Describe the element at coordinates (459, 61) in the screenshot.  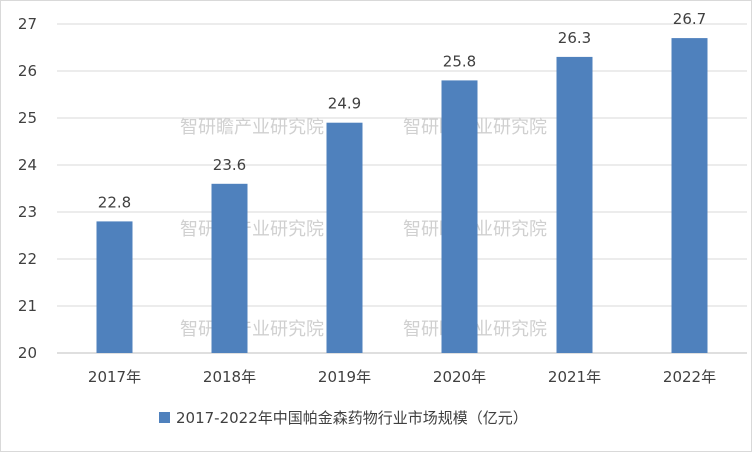
I see `data-label: 25.8` at that location.